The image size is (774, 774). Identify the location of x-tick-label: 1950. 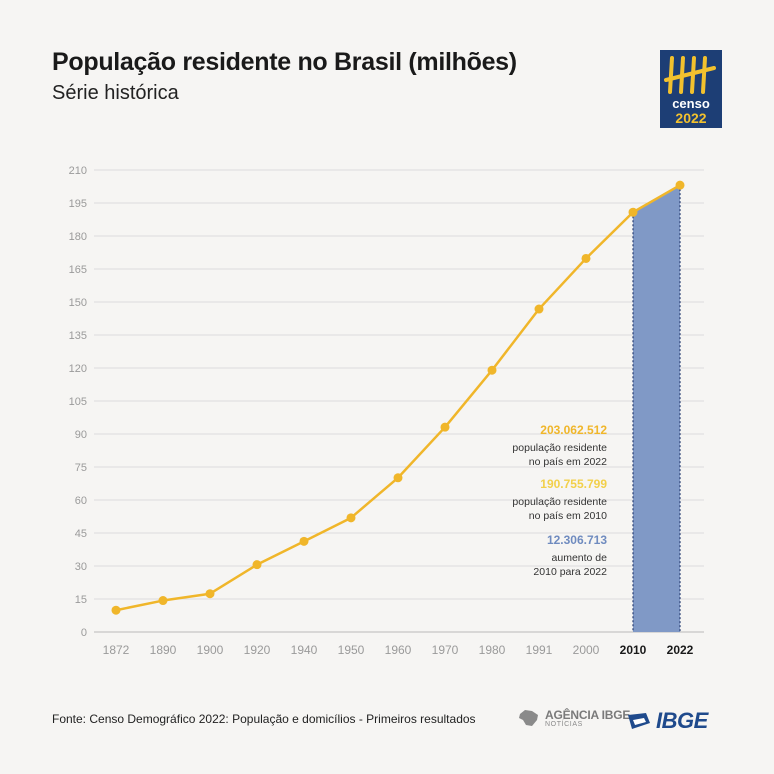
(351, 650).